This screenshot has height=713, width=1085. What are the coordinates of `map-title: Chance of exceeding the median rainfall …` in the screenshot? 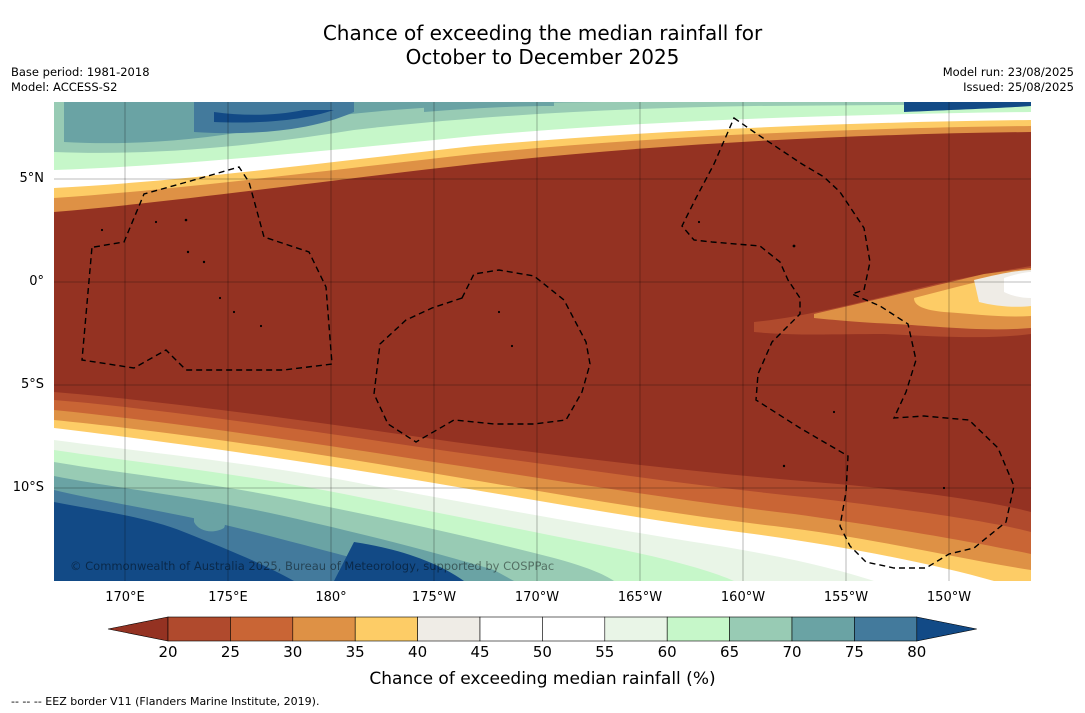 It's located at (542, 45).